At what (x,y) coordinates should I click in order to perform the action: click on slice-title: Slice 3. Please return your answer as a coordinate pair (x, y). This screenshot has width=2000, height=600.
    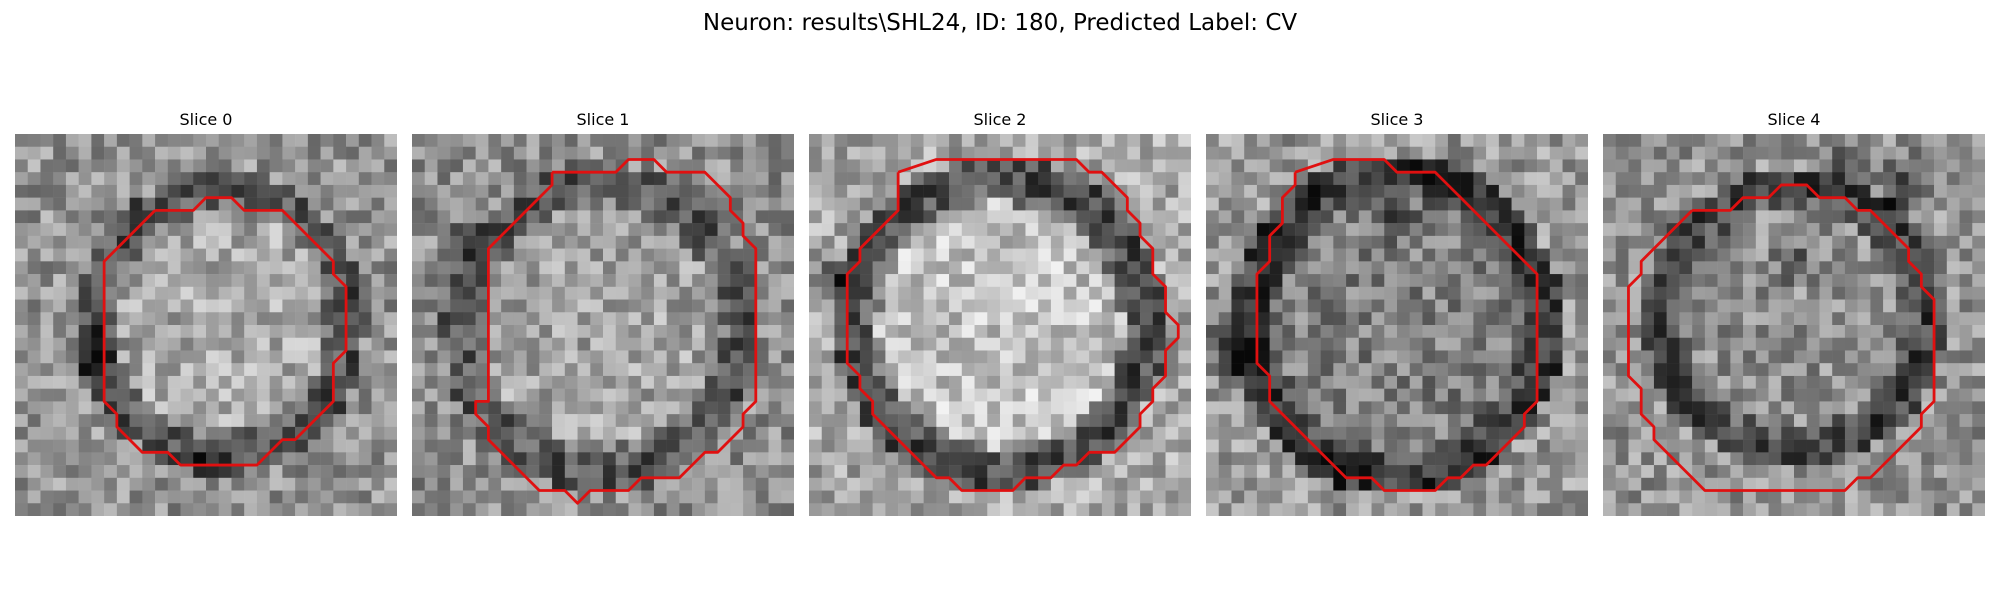
    Looking at the image, I should click on (1397, 119).